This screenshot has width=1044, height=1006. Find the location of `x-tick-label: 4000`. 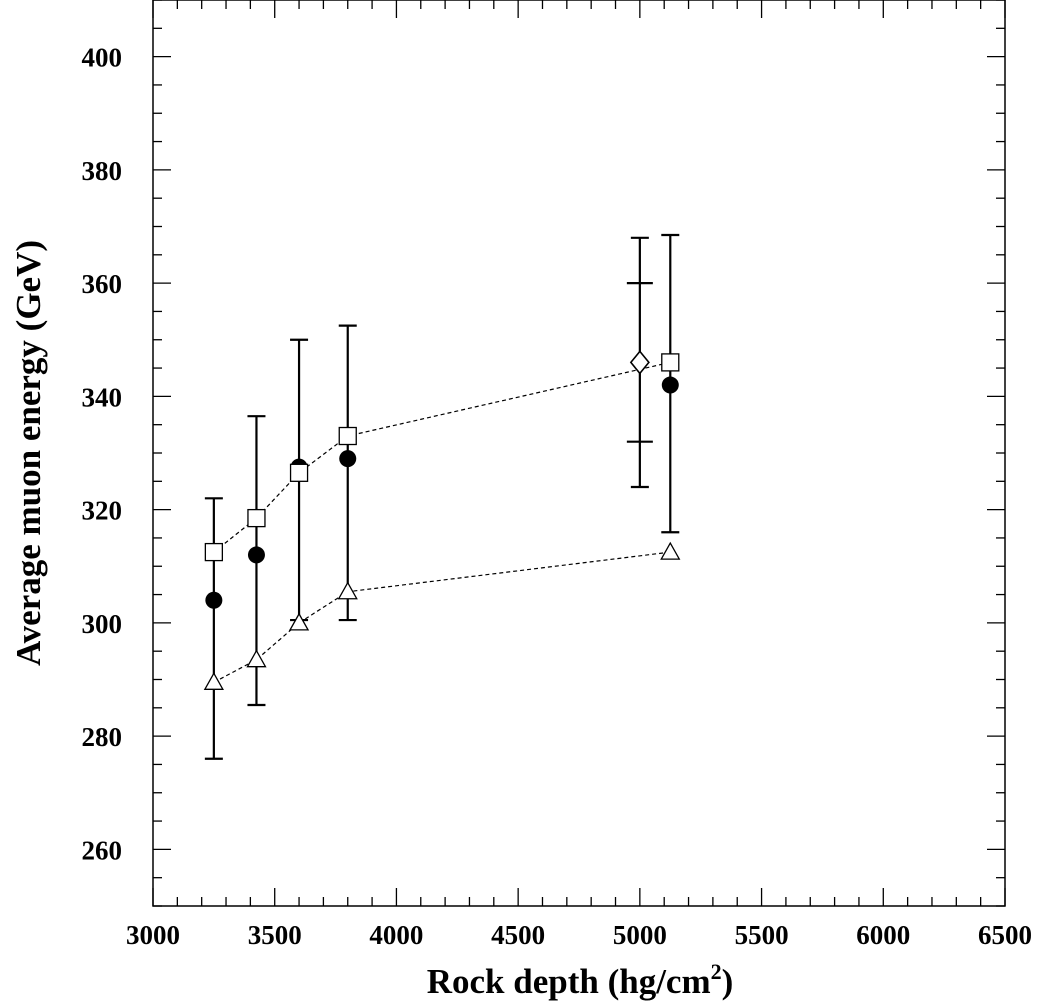

x-tick-label: 4000 is located at coordinates (396, 935).